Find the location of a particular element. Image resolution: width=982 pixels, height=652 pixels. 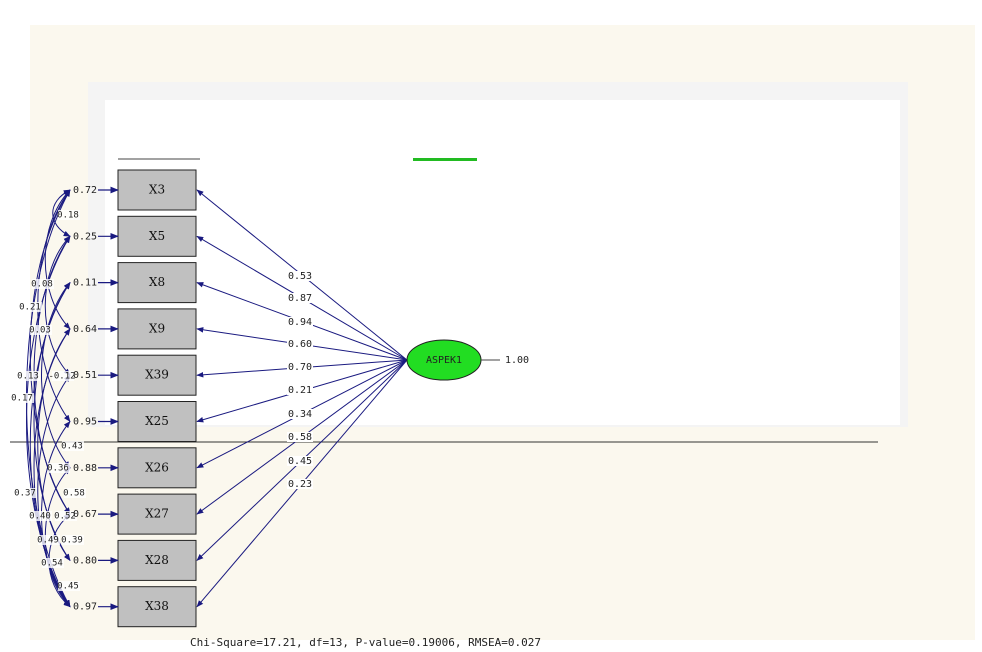

loading-label: 0.94 is located at coordinates (300, 322).